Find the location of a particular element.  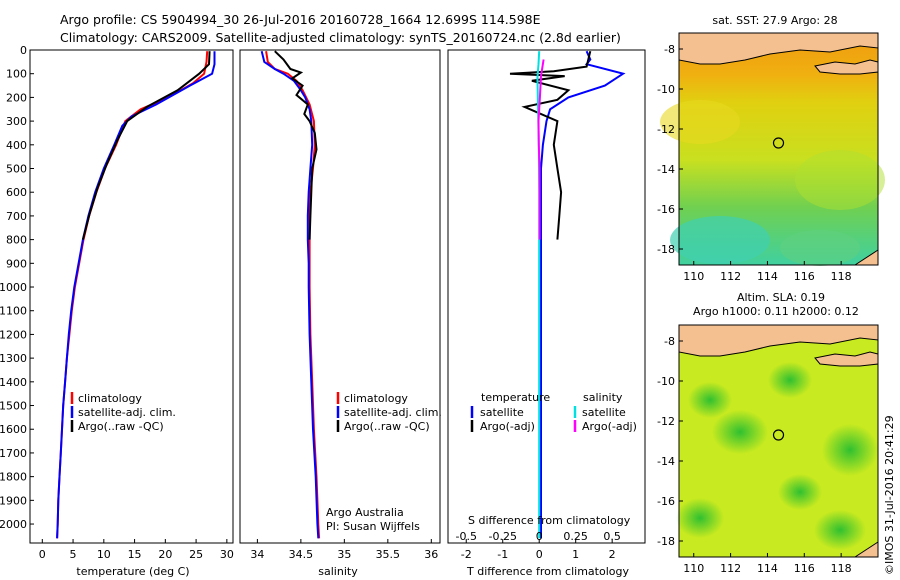

series-climatology is located at coordinates (132, 295).